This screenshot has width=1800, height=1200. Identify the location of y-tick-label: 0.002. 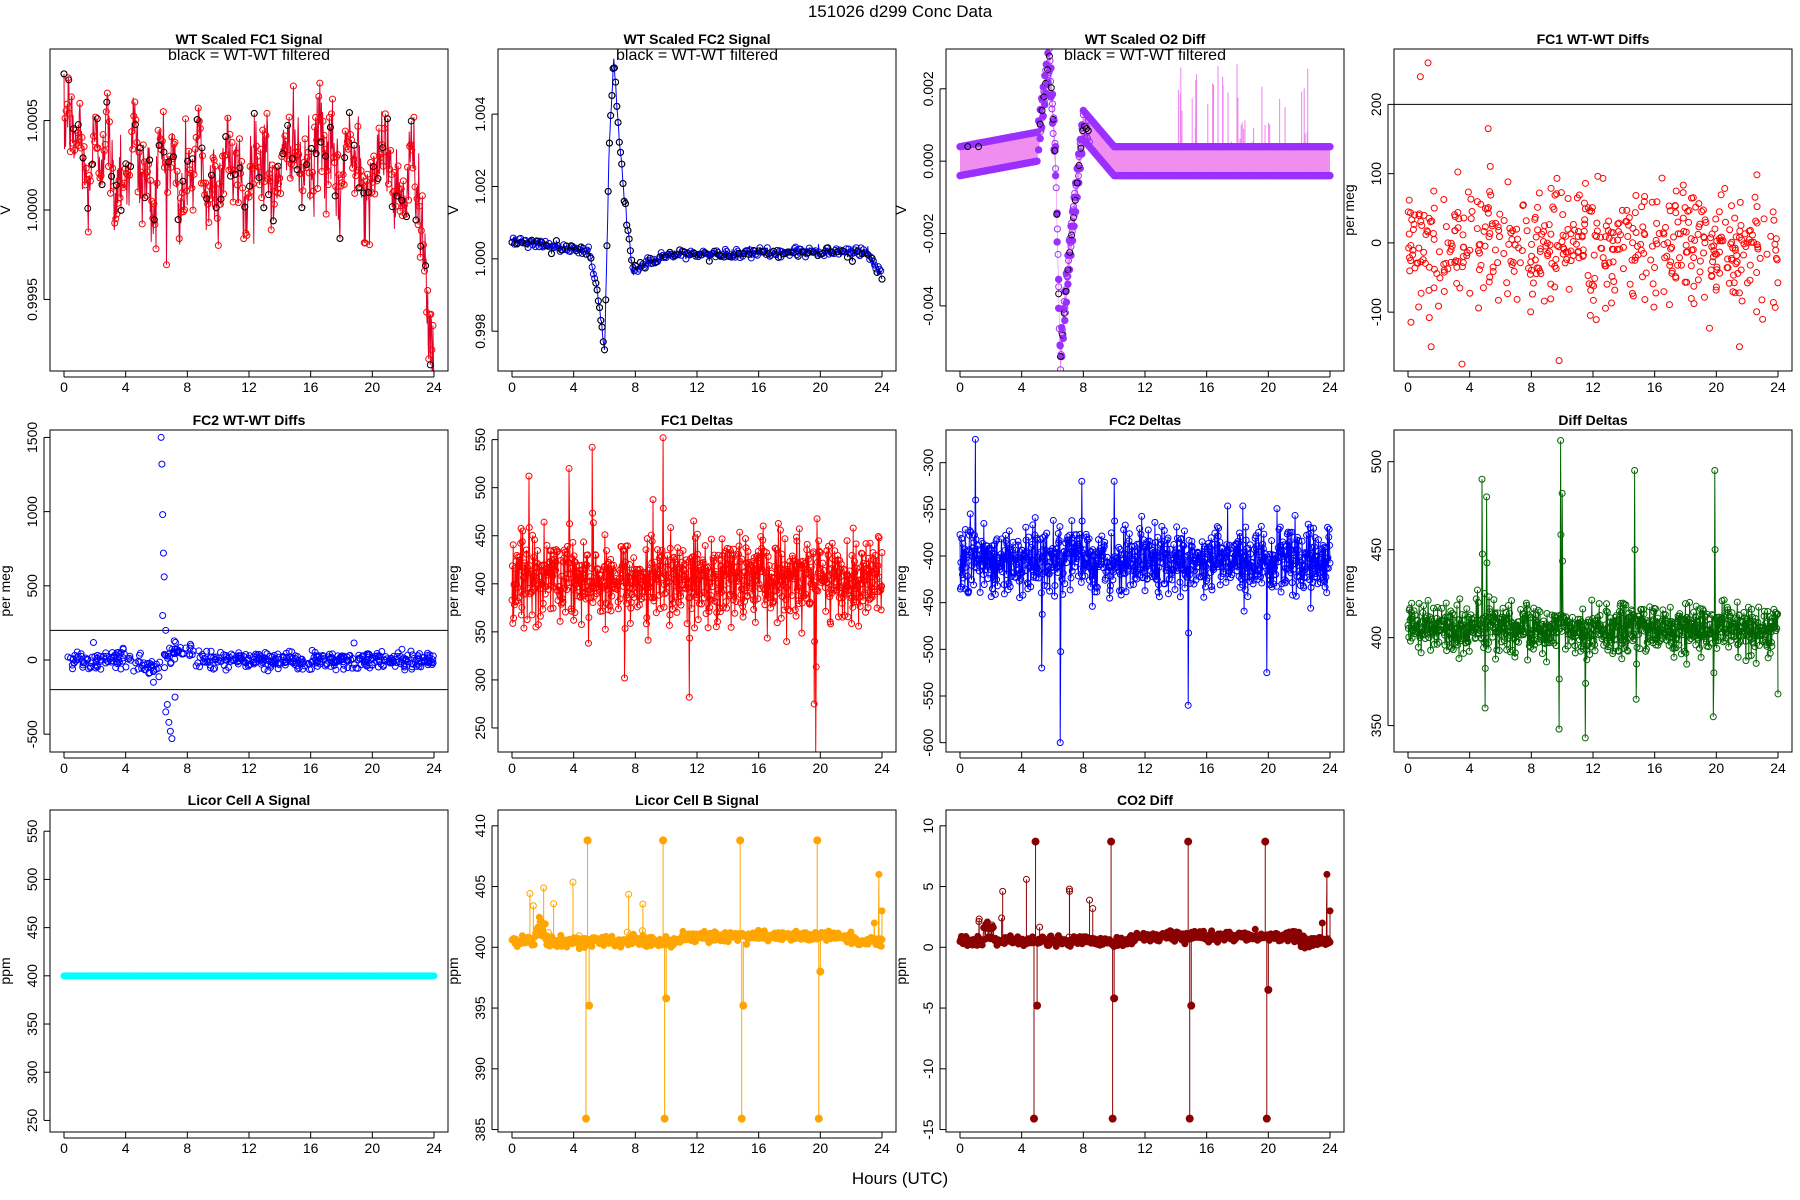
(928, 88).